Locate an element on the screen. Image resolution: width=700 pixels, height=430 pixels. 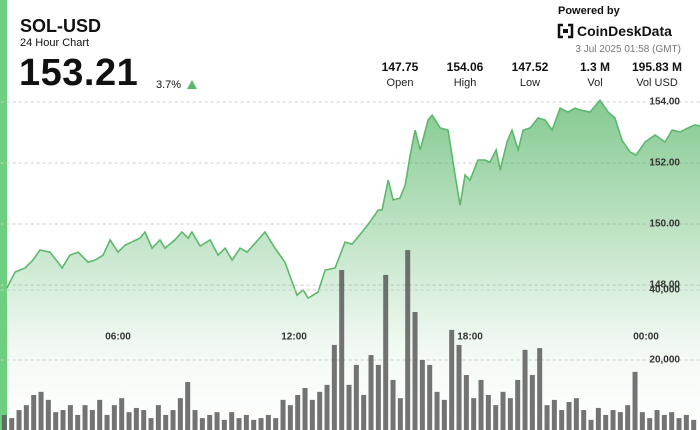
stat: 147.75 Open is located at coordinates (400, 74).